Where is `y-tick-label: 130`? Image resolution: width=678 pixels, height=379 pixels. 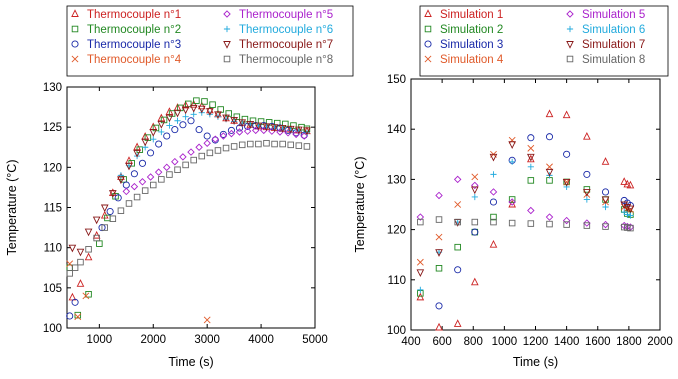
y-tick-label: 130 is located at coordinates (52, 88).